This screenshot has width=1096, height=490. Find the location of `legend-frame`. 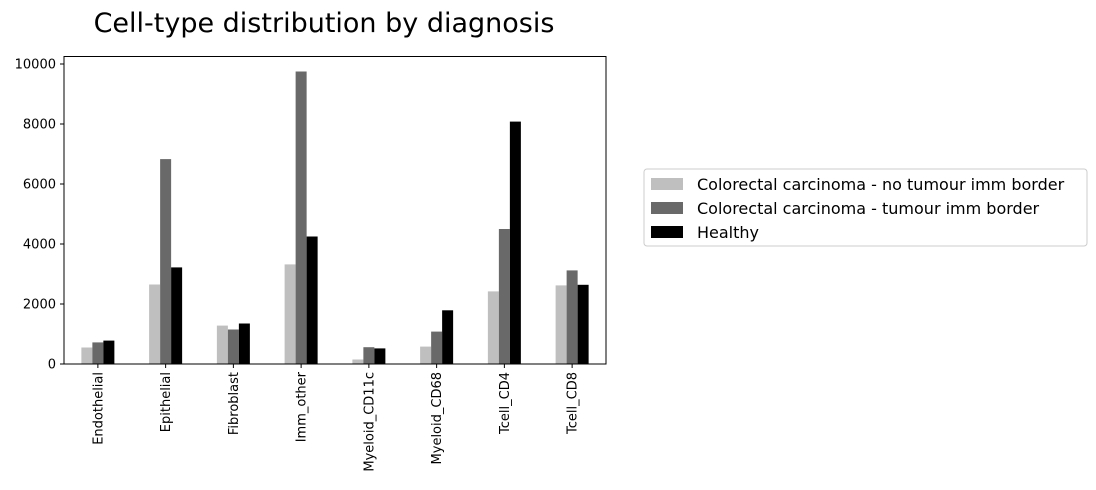

legend-frame is located at coordinates (865, 207).